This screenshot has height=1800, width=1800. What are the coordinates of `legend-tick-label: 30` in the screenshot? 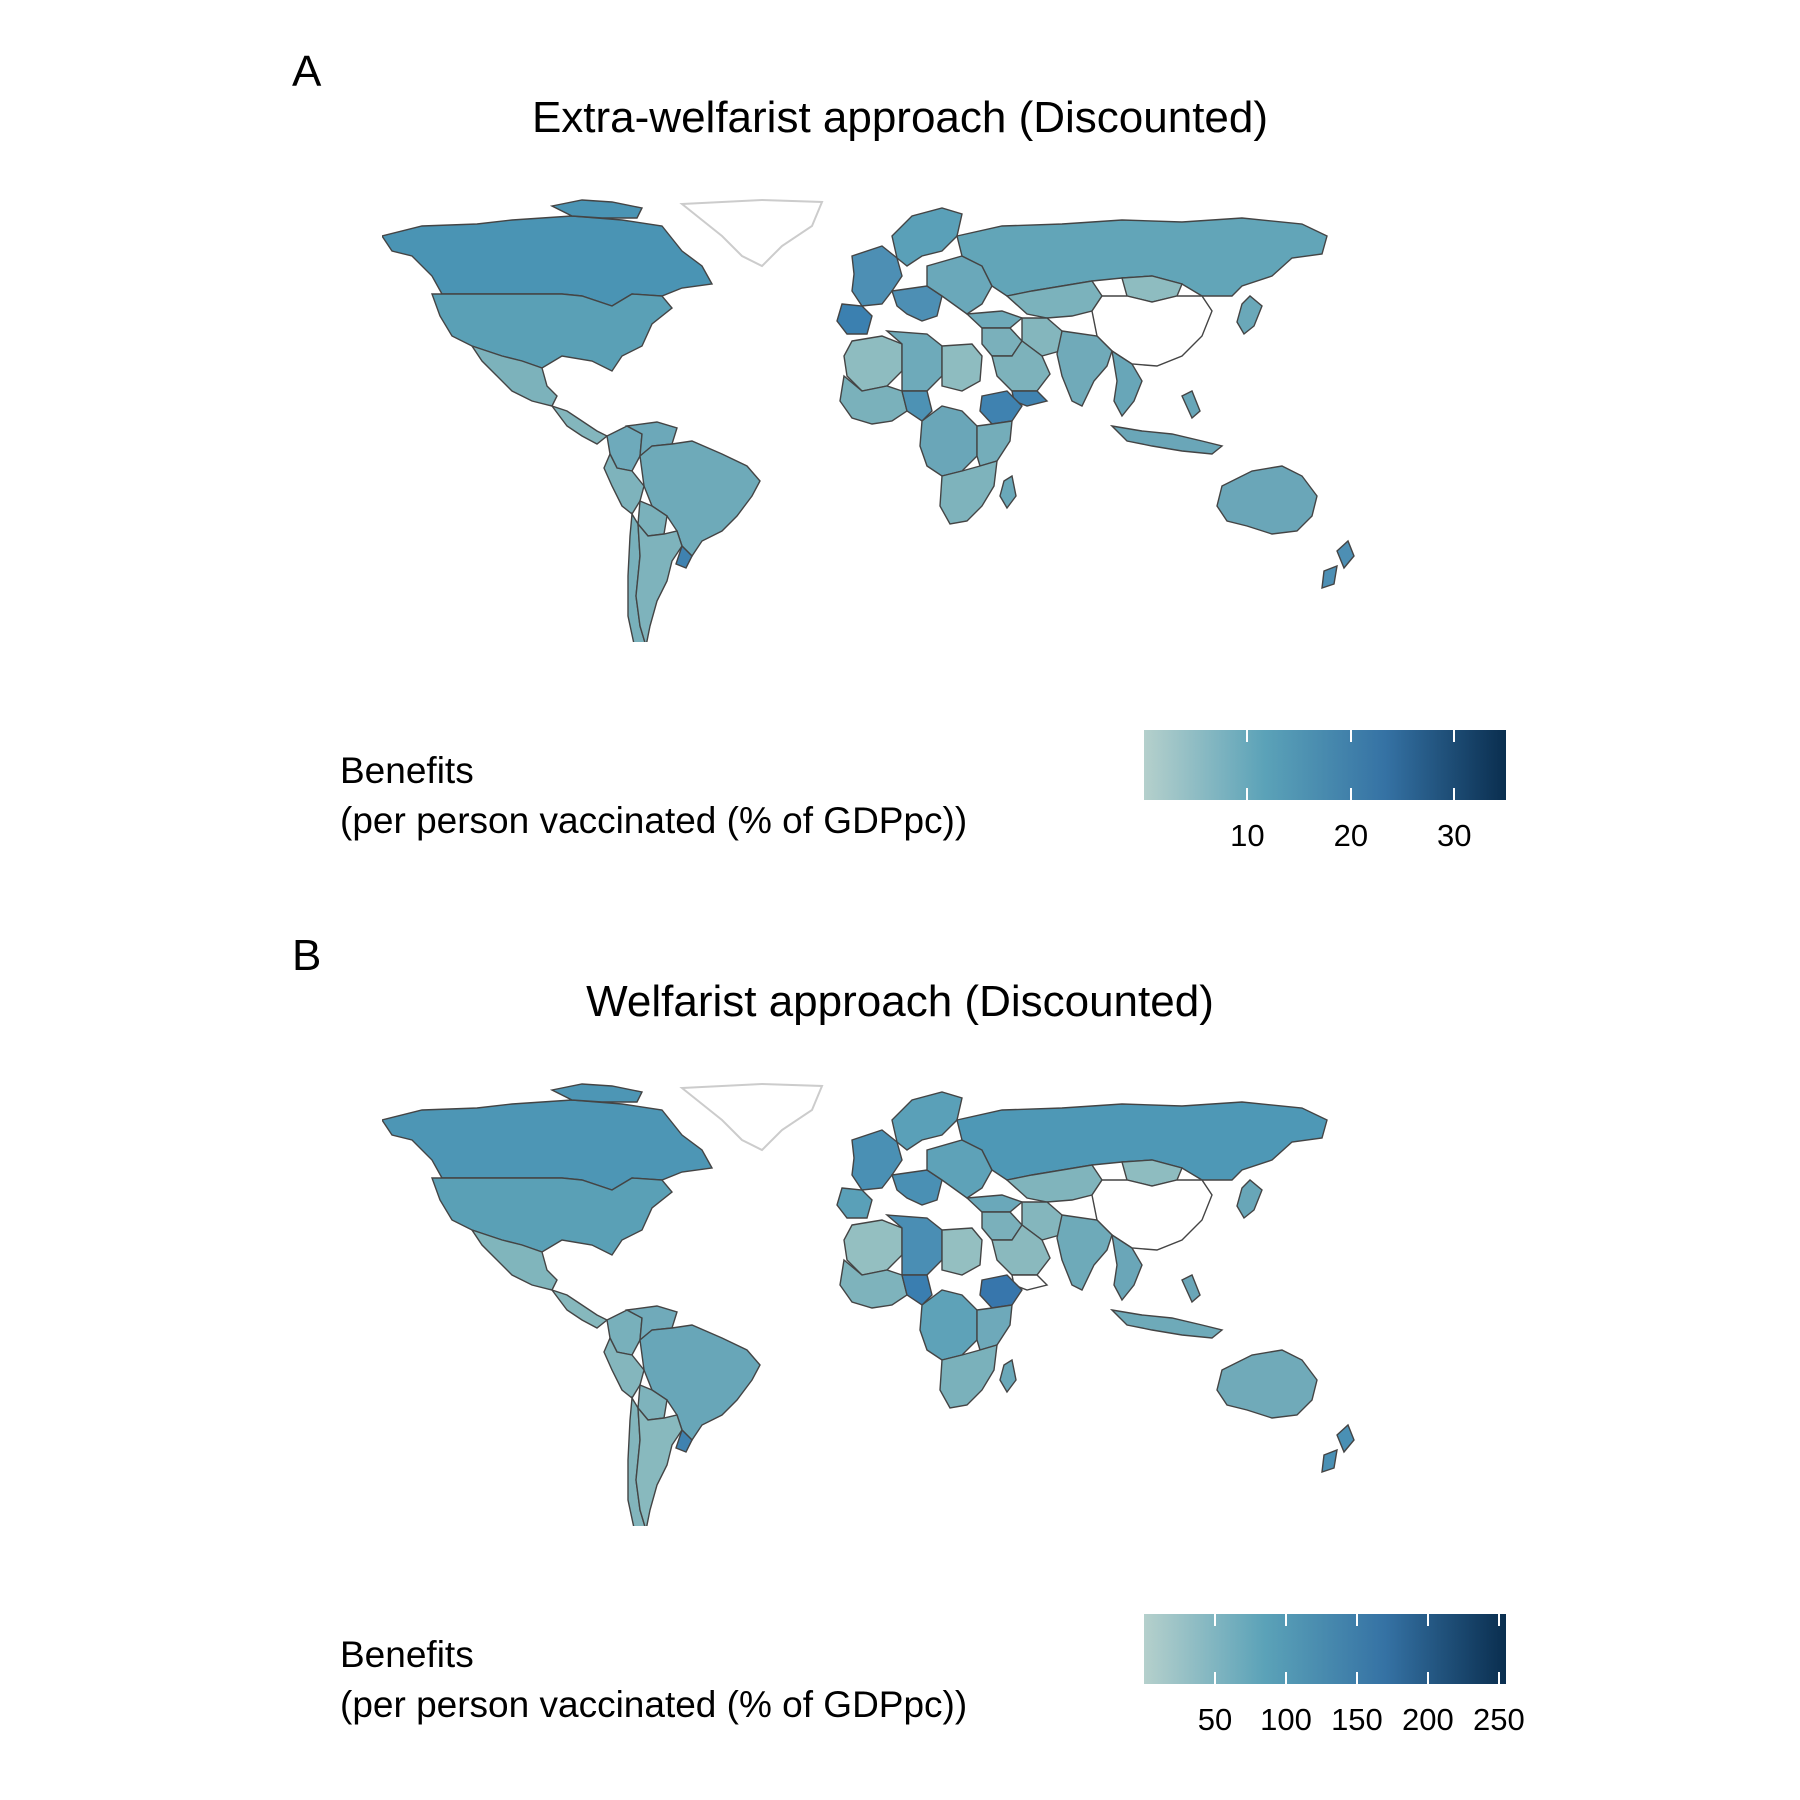 It's located at (1454, 835).